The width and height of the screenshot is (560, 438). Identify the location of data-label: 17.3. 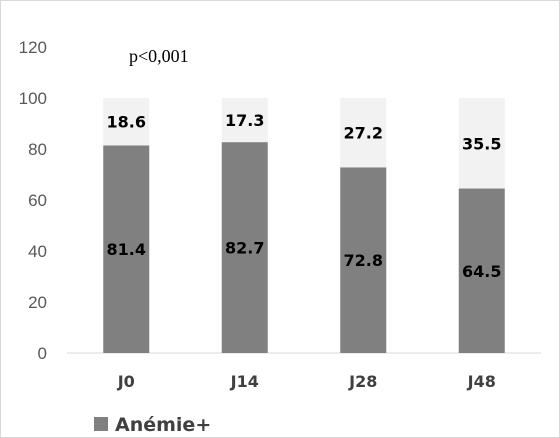
(244, 120).